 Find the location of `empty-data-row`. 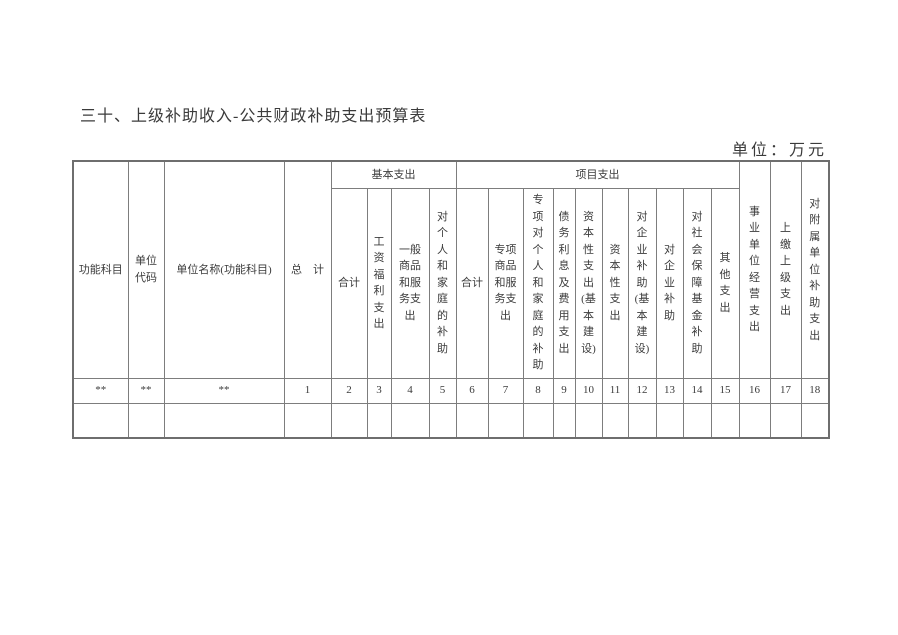

empty-data-row is located at coordinates (451, 420).